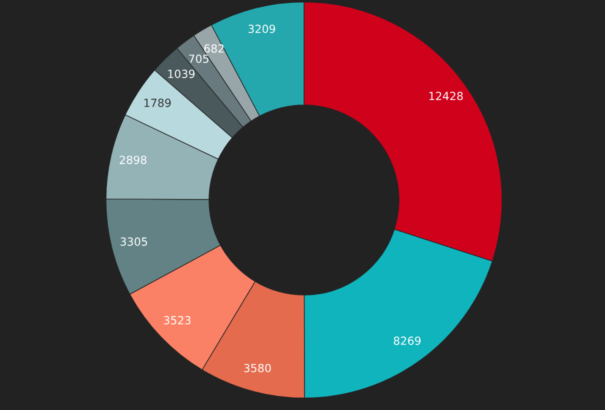 The image size is (605, 410). I want to click on data-label: 2898, so click(133, 160).